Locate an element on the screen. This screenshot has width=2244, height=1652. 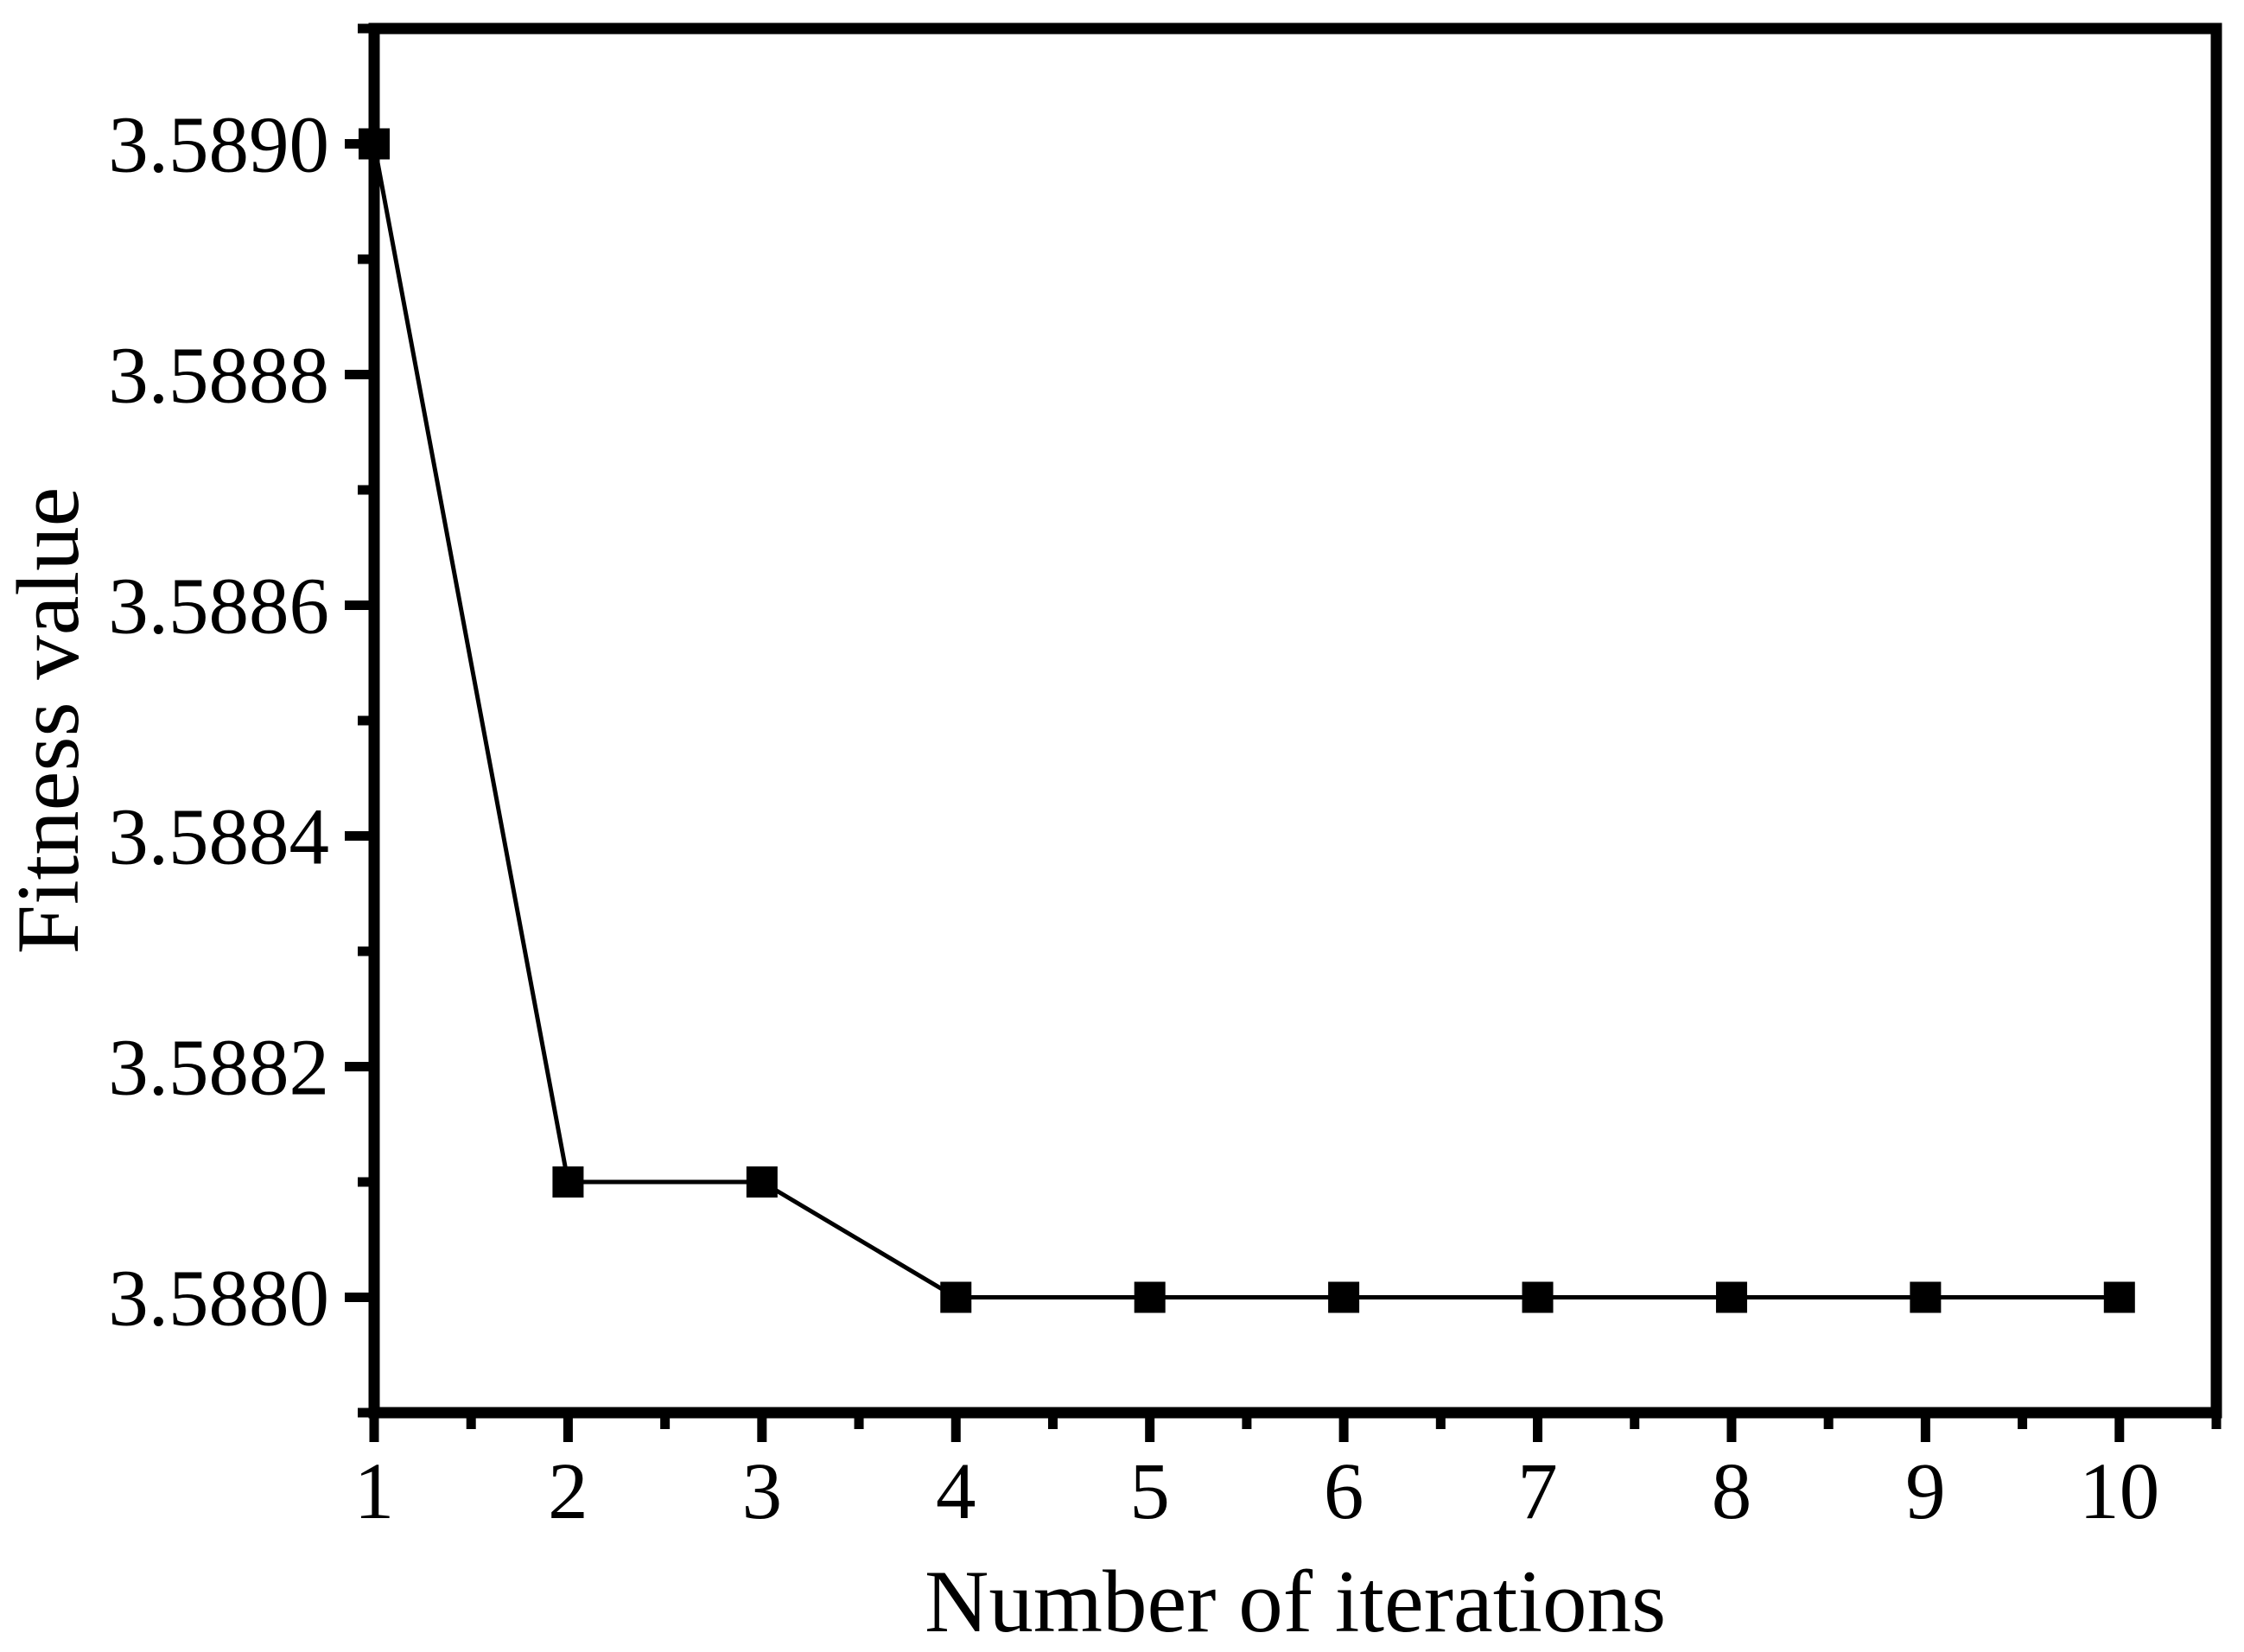
x-tick-label: 7 is located at coordinates (1537, 1492).